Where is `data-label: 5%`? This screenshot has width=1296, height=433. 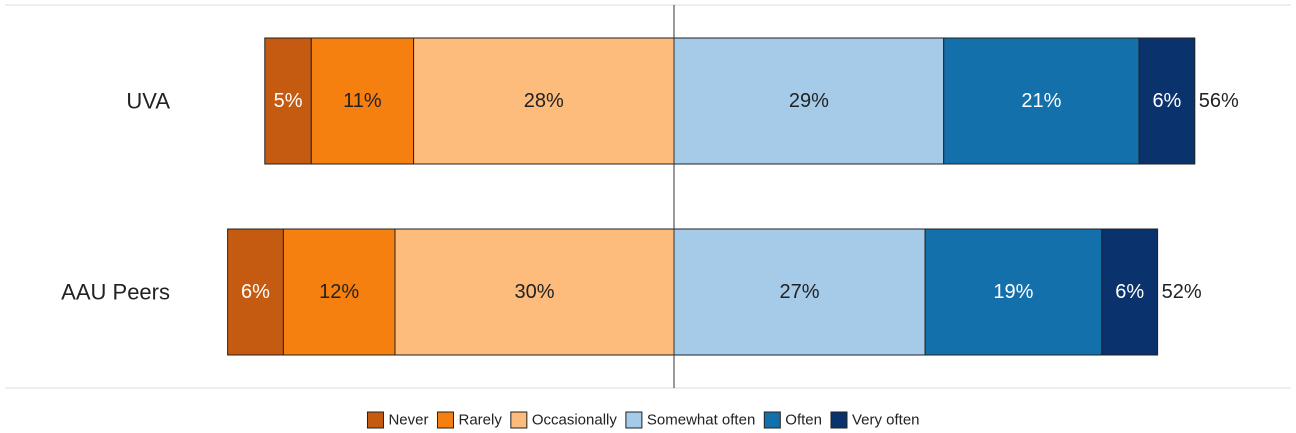
data-label: 5% is located at coordinates (288, 101).